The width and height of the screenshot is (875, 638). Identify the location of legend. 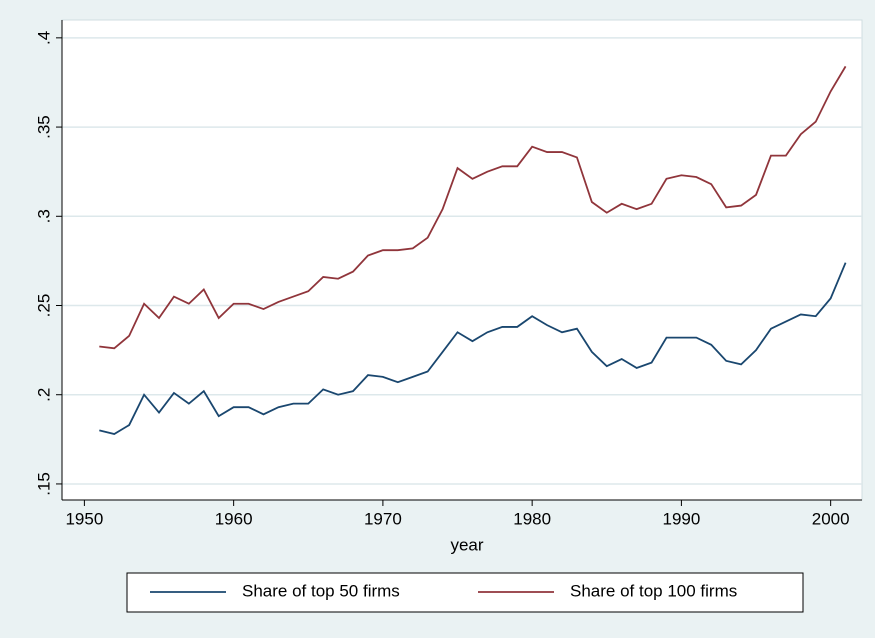
(465, 592).